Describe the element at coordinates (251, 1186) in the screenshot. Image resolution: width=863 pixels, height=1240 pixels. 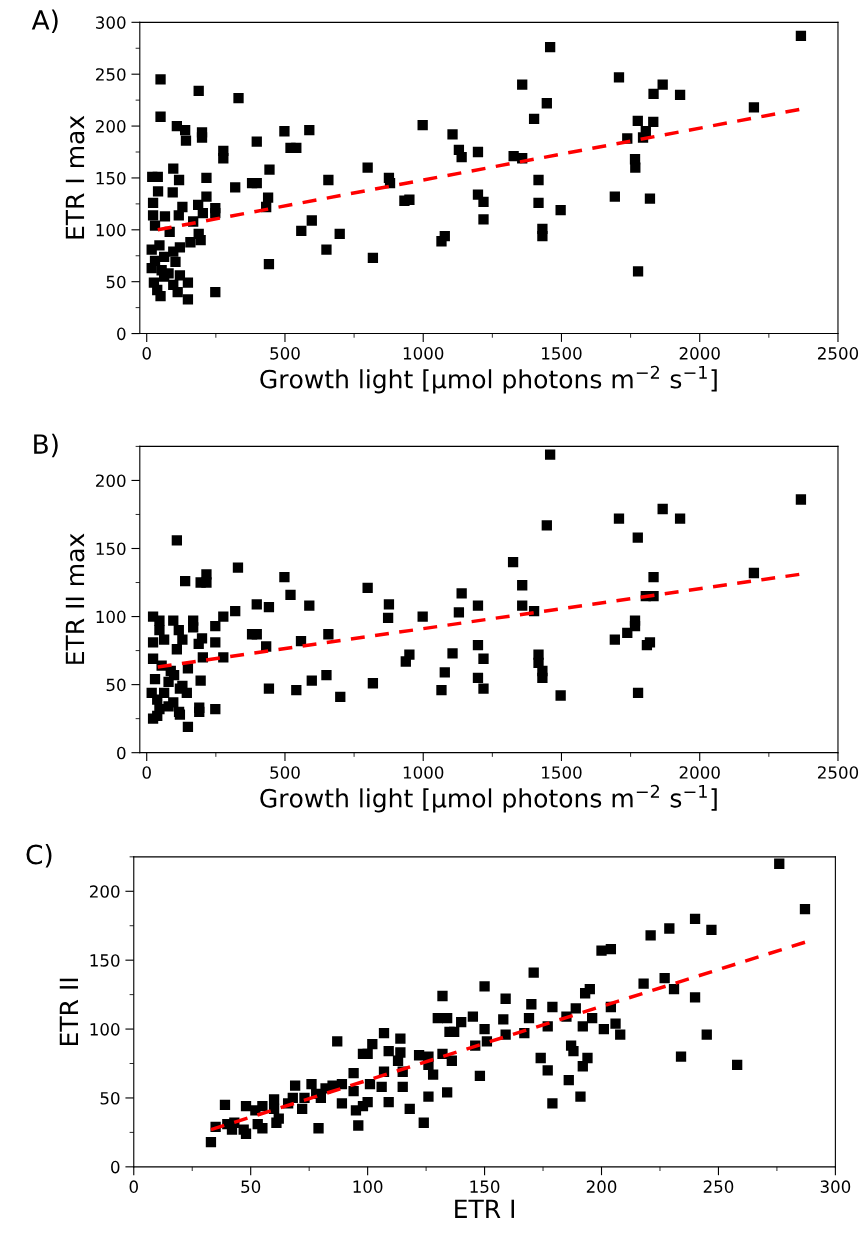
I see `x-tick-label: 50` at that location.